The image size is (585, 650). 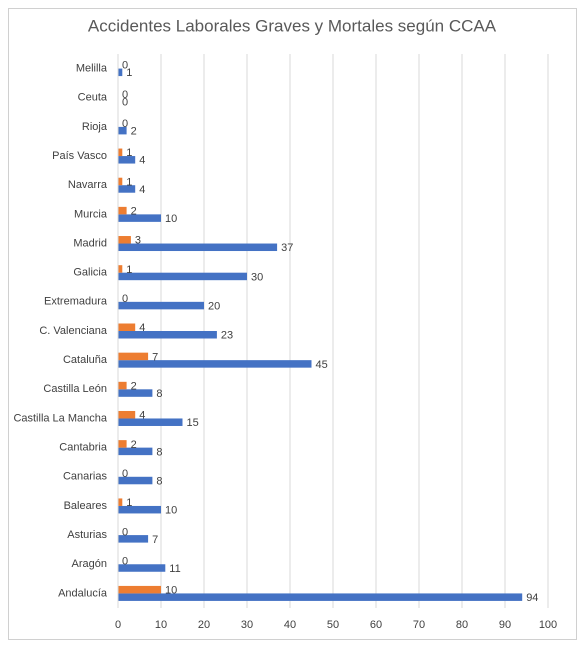 I want to click on y-tick-label: Galicia, so click(x=90, y=273).